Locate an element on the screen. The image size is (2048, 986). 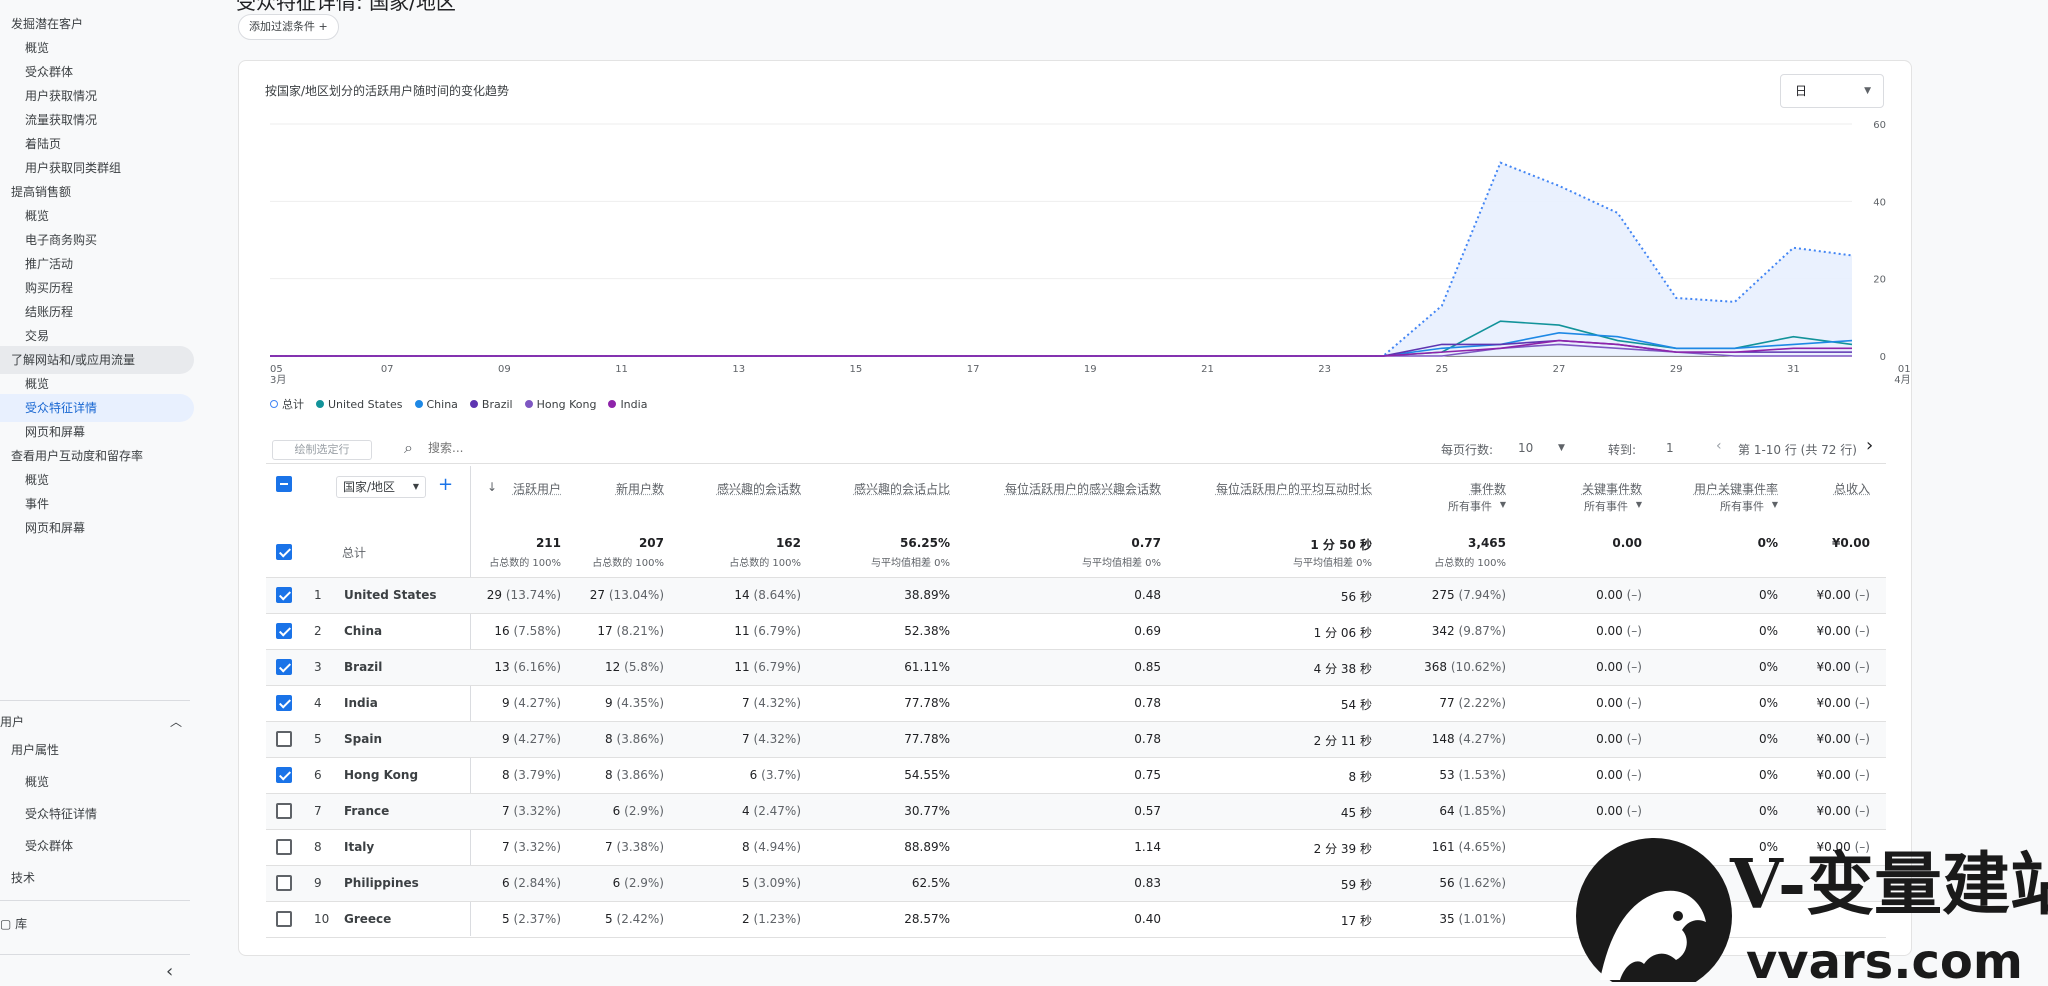
cell-value: 27 is located at coordinates (597, 595).